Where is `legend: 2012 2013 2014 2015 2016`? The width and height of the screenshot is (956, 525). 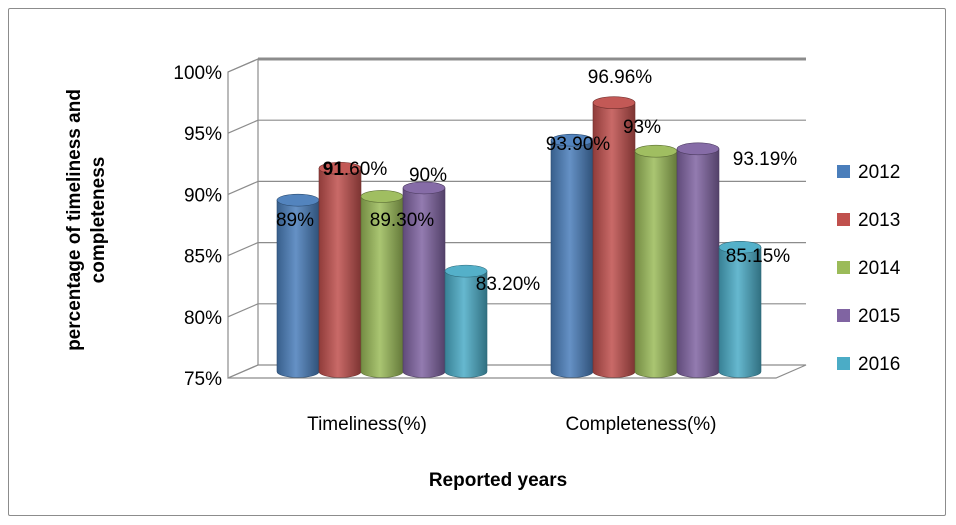
legend: 2012 2013 2014 2015 2016 is located at coordinates (869, 268).